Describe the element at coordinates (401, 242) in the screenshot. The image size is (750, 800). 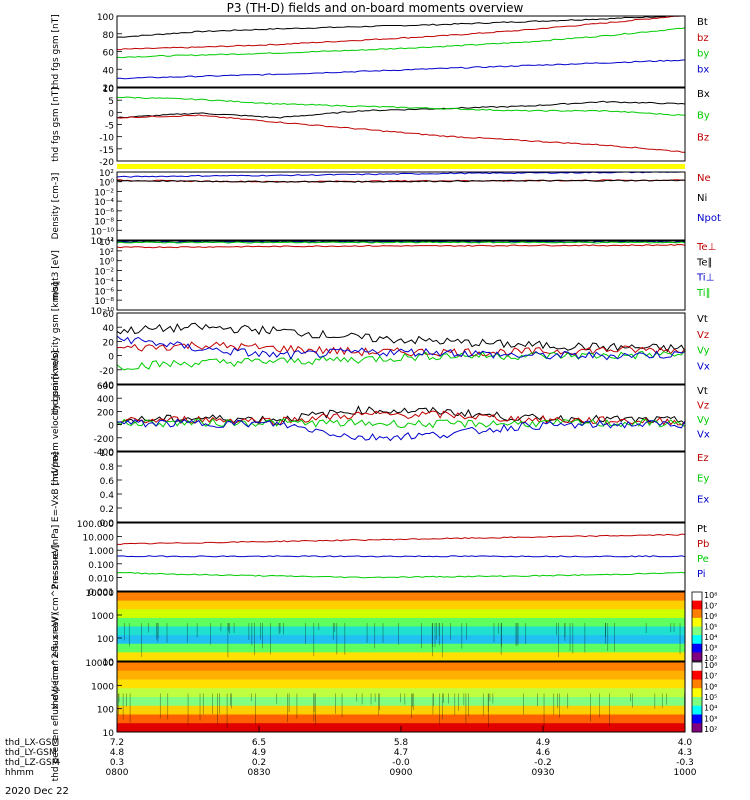
I see `series-line-Ti∥` at that location.